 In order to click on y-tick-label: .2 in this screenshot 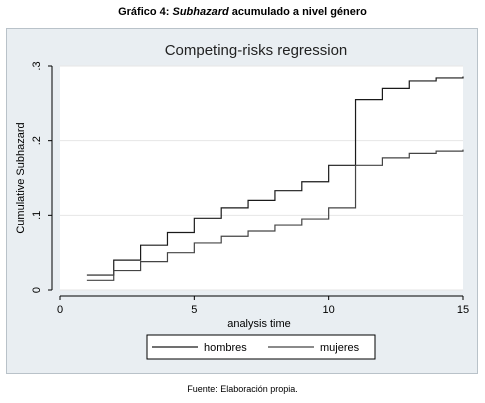, I will do `click(37, 140)`.